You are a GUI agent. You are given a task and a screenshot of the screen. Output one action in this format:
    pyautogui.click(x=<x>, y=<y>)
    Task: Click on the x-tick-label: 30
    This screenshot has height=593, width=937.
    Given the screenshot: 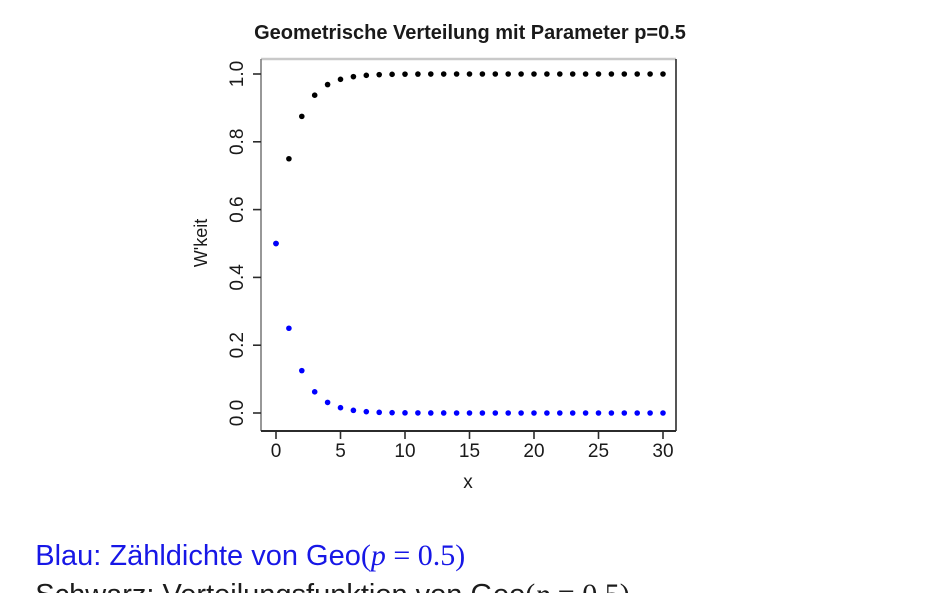 What is the action you would take?
    pyautogui.click(x=662, y=451)
    